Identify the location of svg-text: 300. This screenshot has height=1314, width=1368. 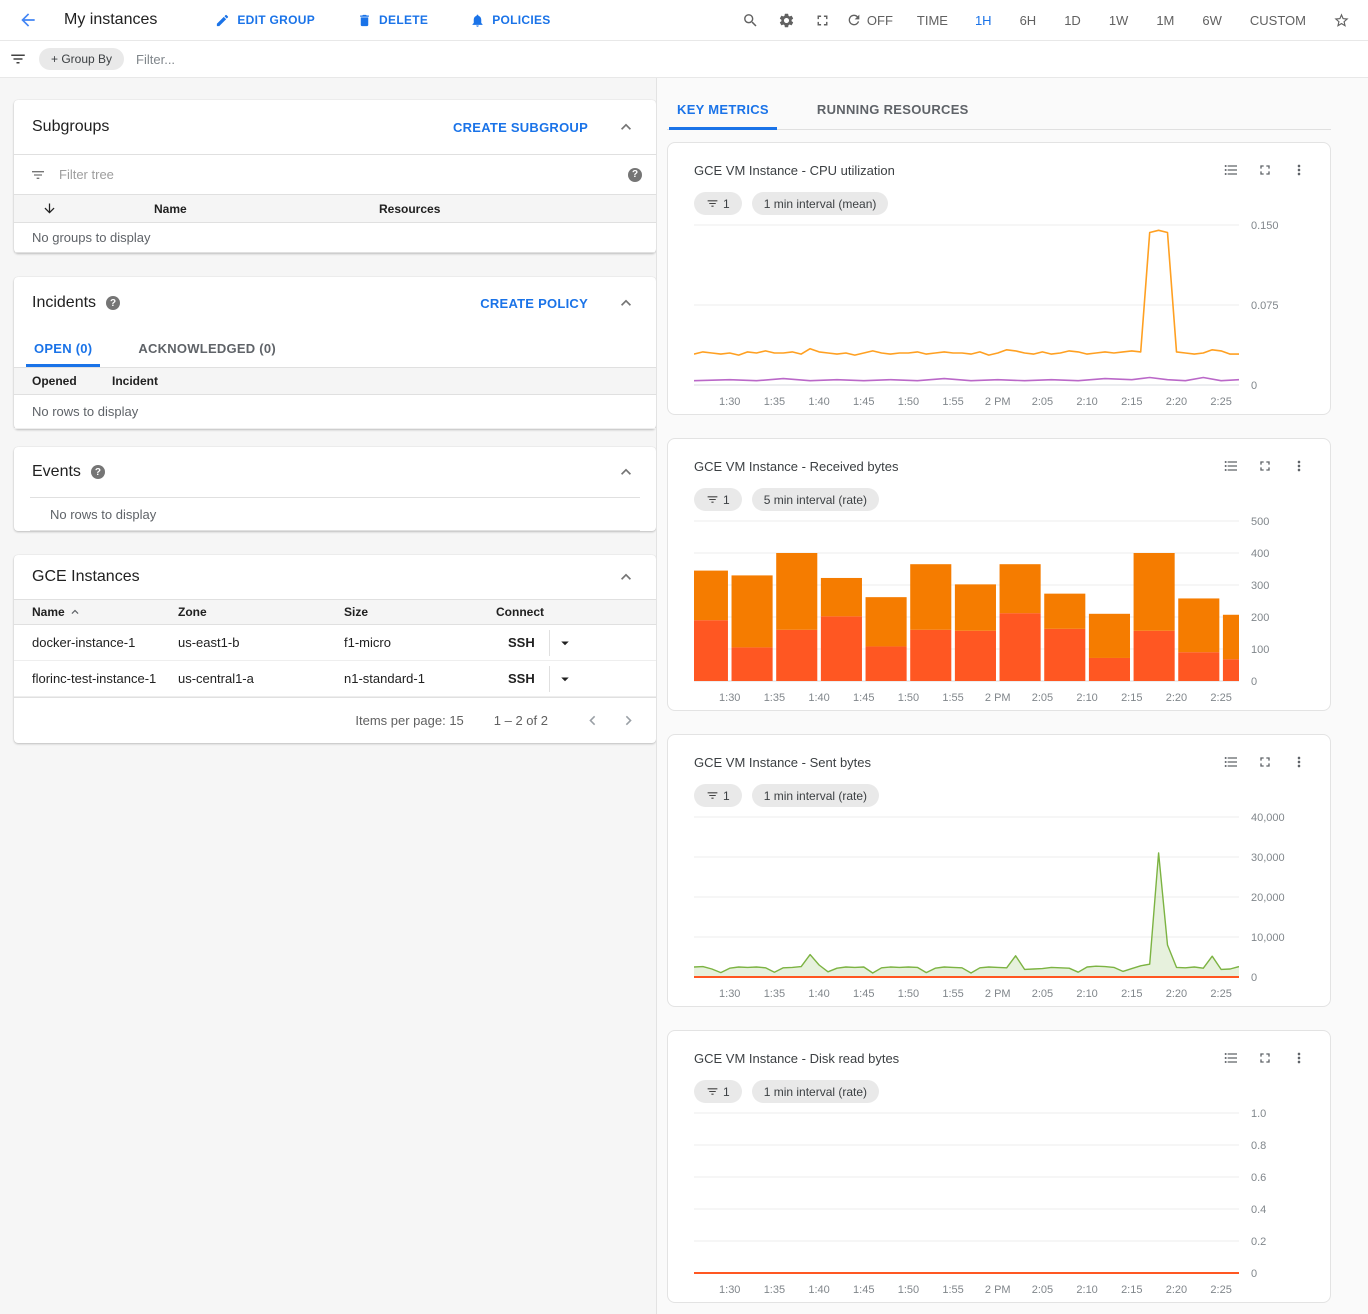
(1260, 586).